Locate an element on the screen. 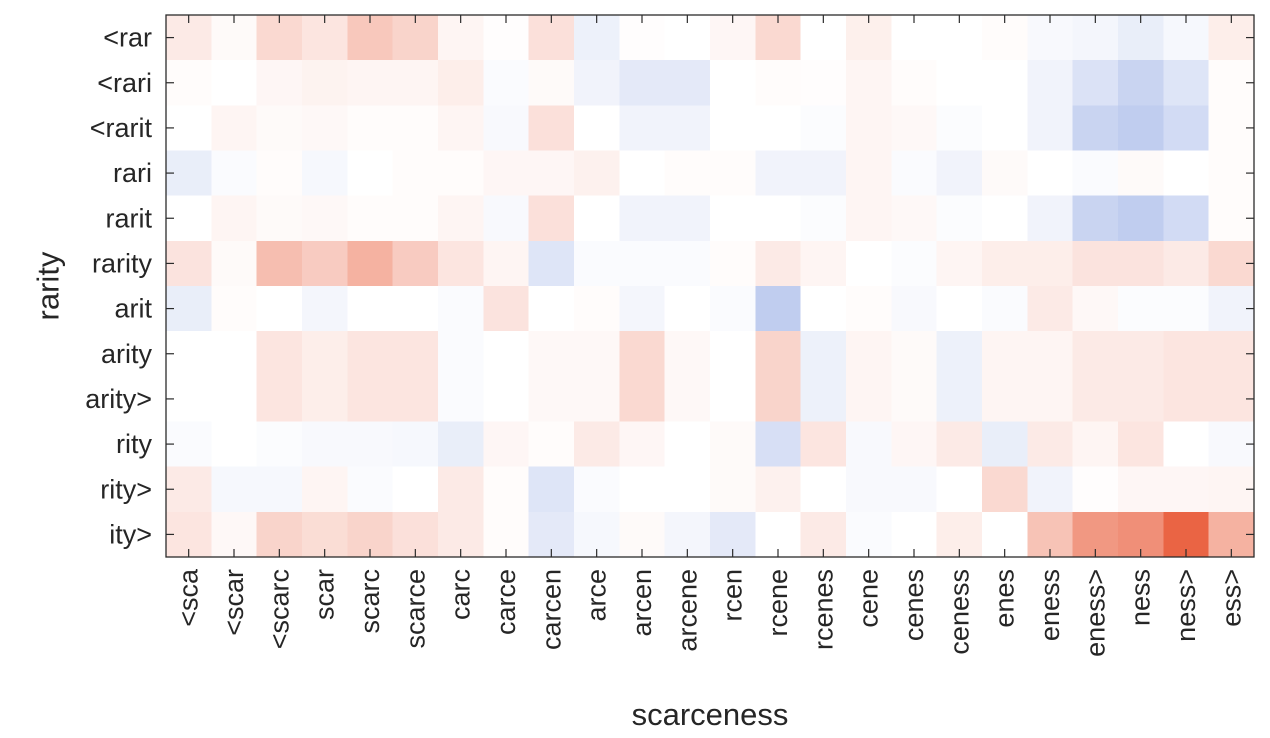 This screenshot has height=738, width=1270. x-tick-label: <scarc is located at coordinates (279, 609).